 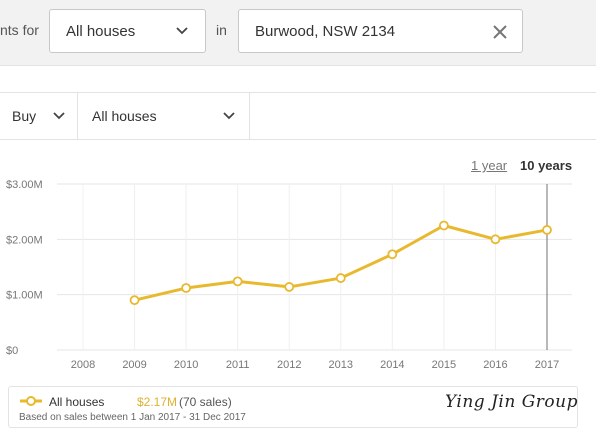 What do you see at coordinates (489, 165) in the screenshot?
I see `range-1-year-link: 1 year` at bounding box center [489, 165].